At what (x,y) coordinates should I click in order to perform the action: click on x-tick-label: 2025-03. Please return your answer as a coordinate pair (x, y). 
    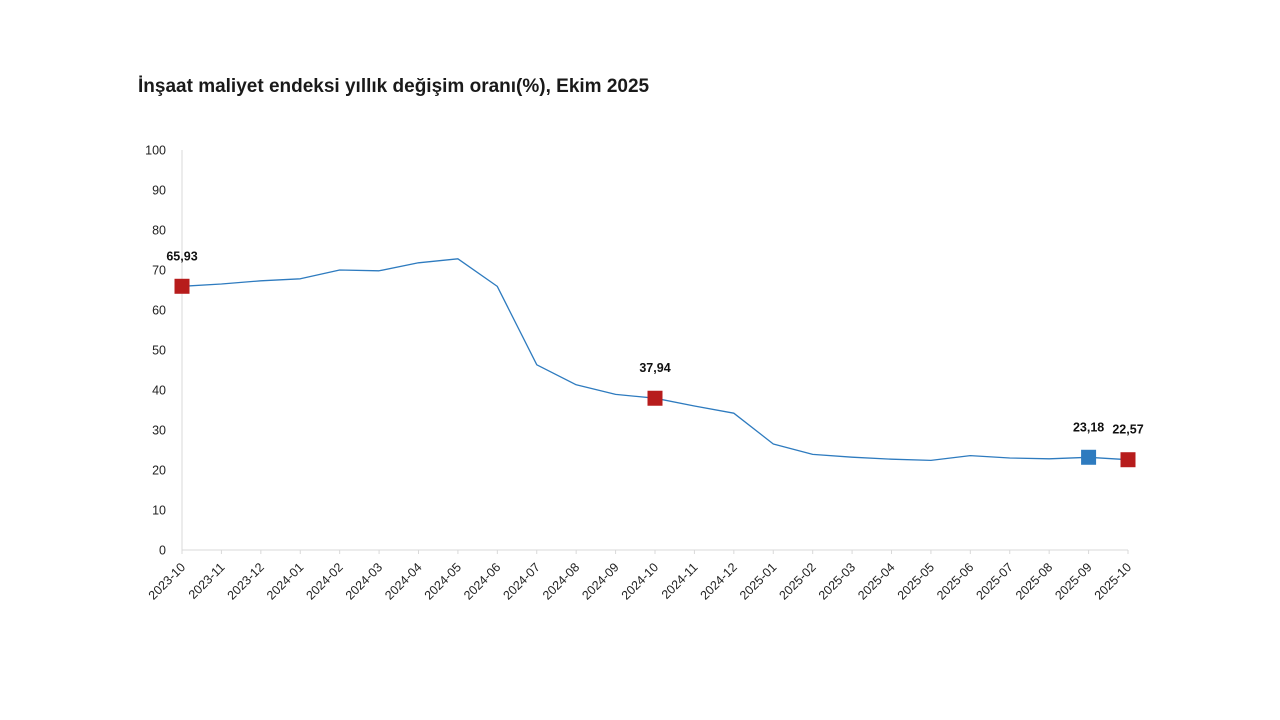
    Looking at the image, I should click on (837, 581).